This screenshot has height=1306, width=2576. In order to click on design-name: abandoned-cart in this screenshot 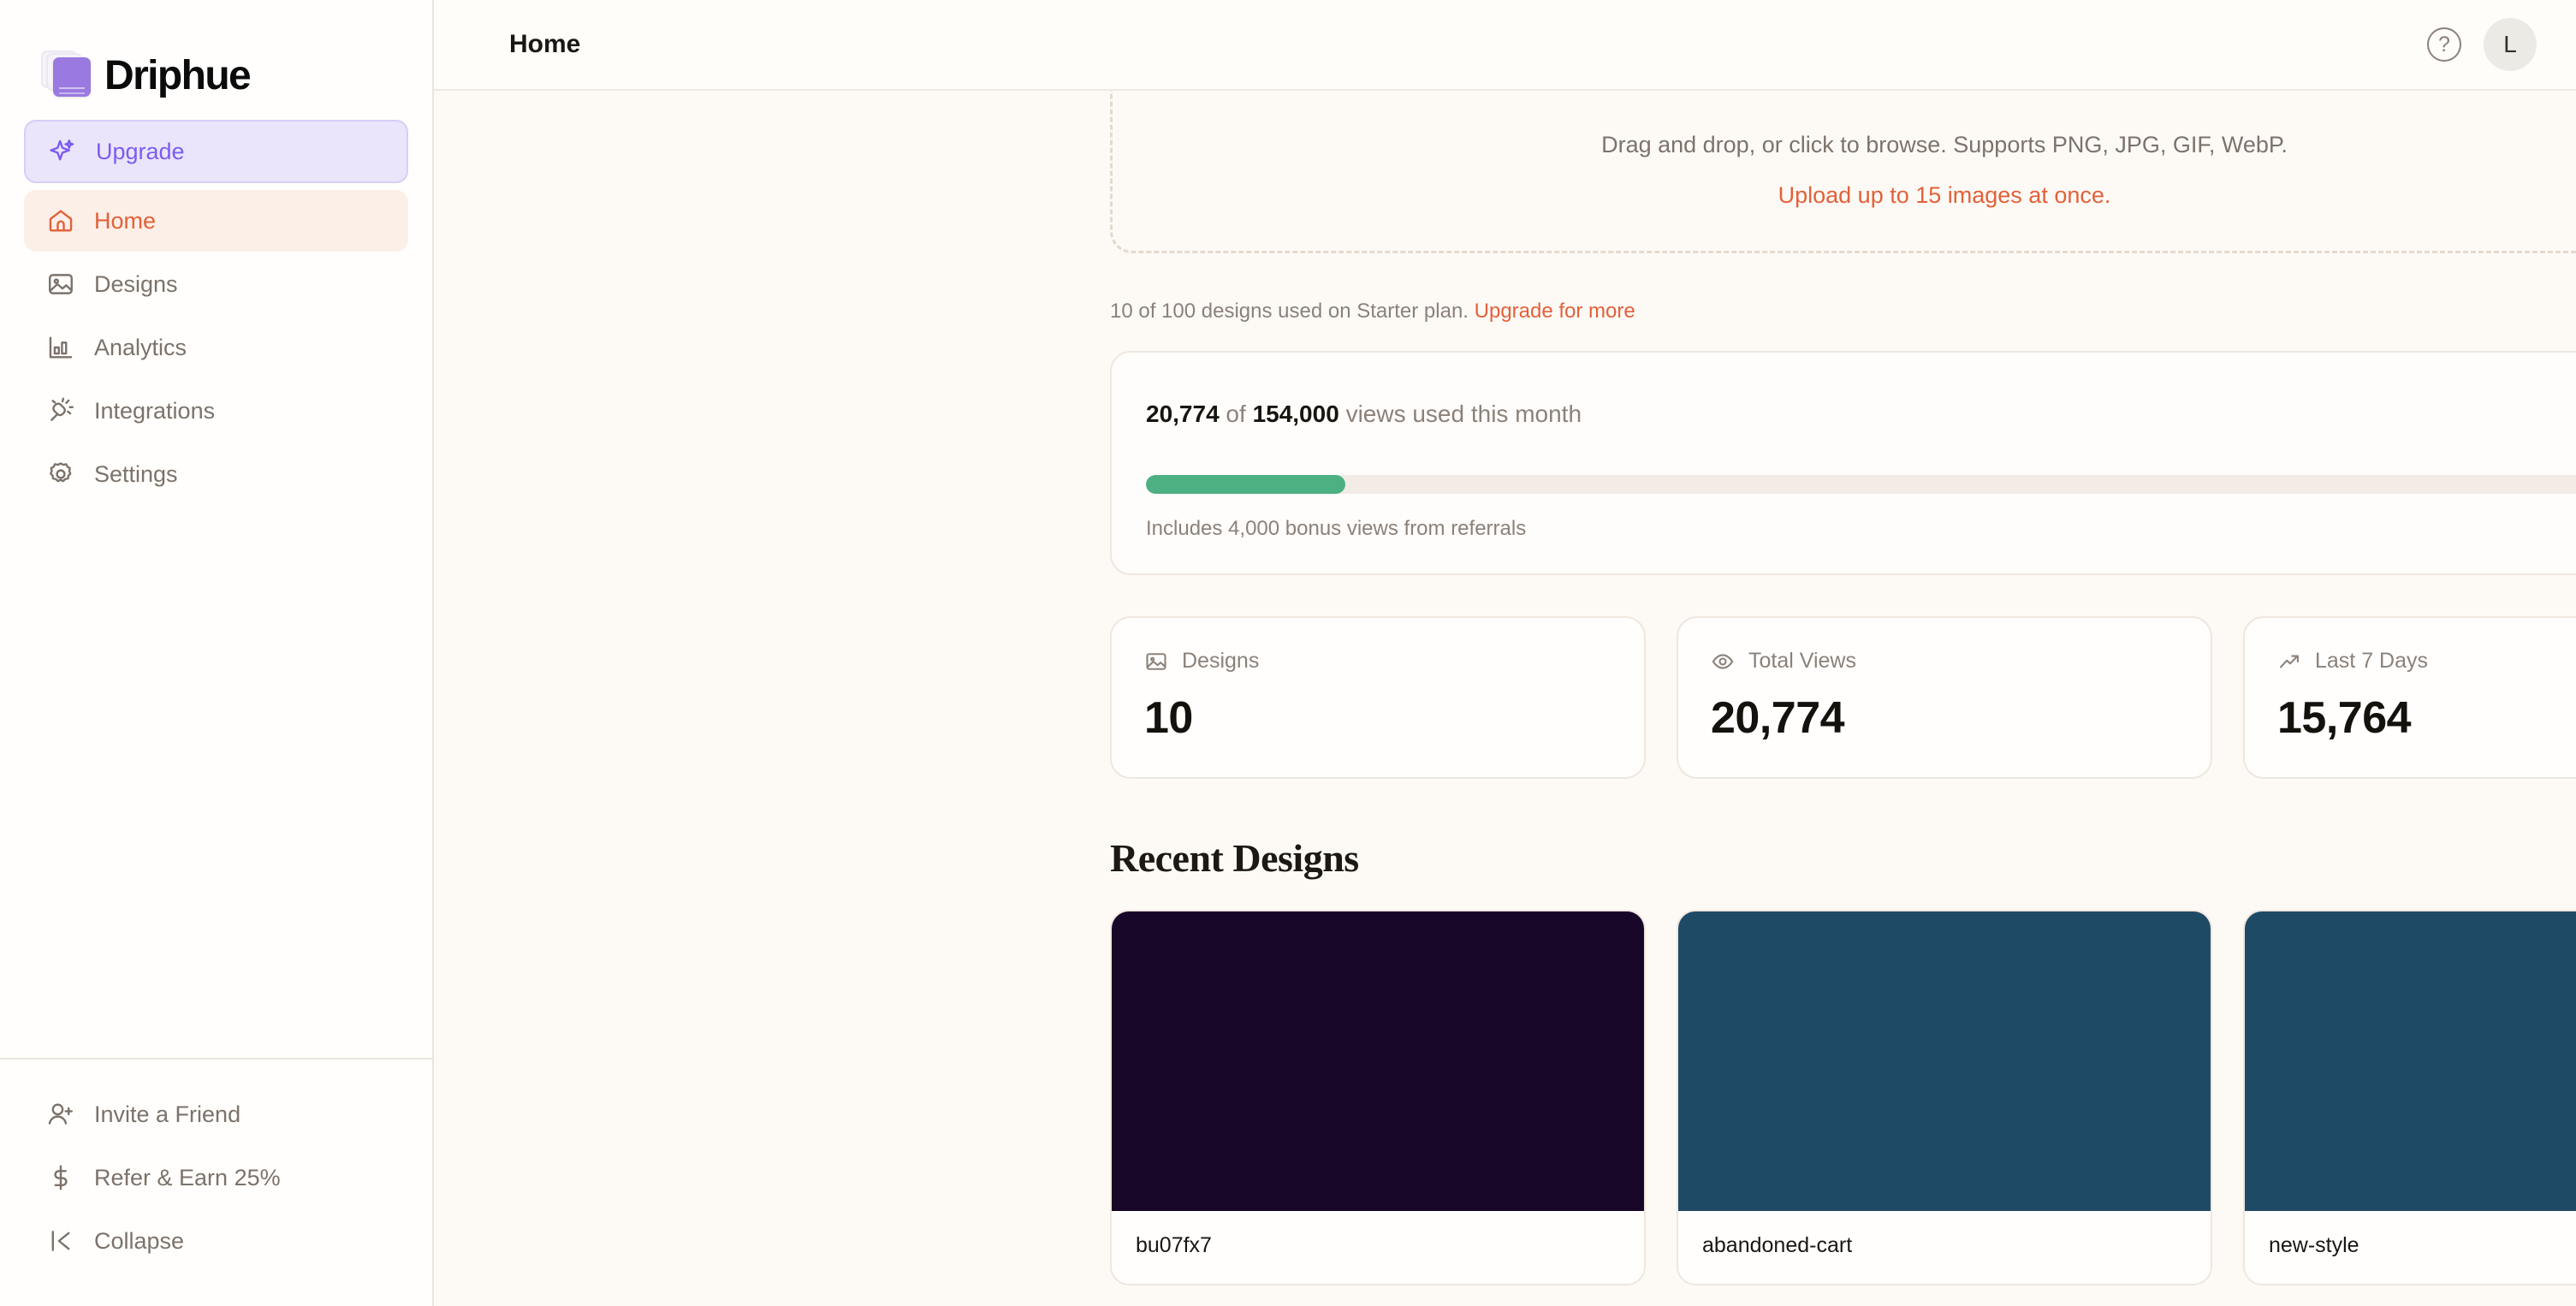, I will do `click(1777, 1245)`.